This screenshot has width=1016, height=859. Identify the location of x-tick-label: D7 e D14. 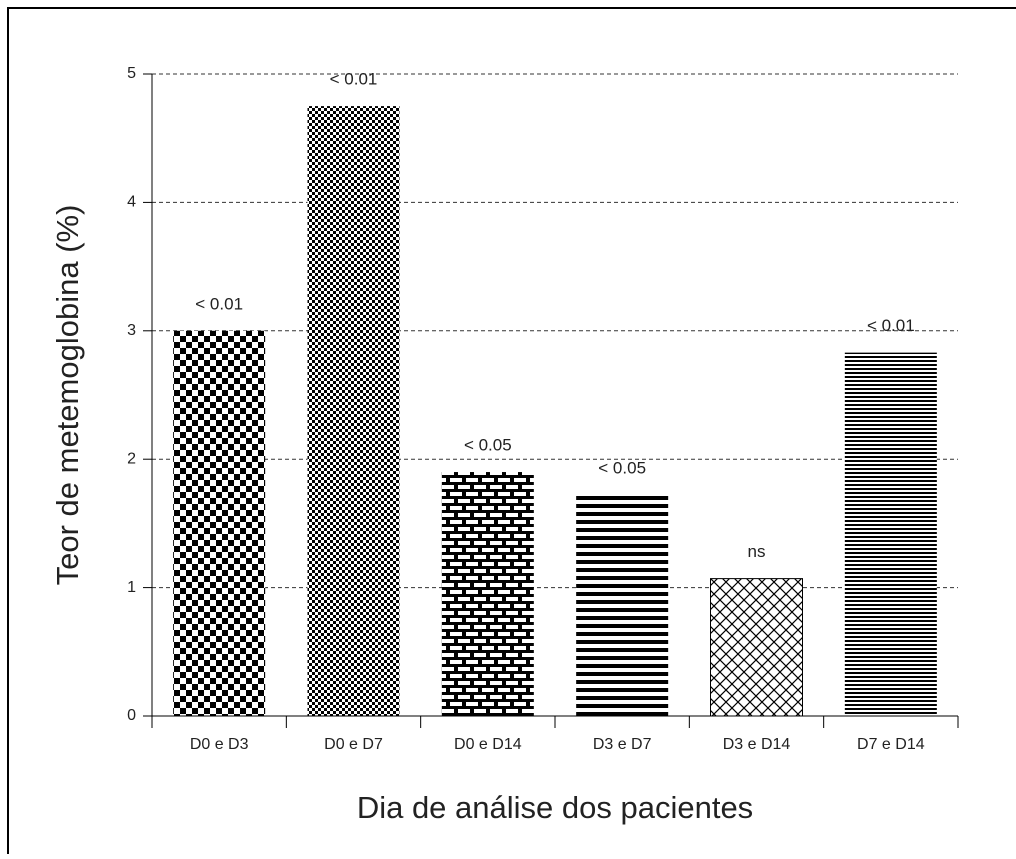
(891, 744).